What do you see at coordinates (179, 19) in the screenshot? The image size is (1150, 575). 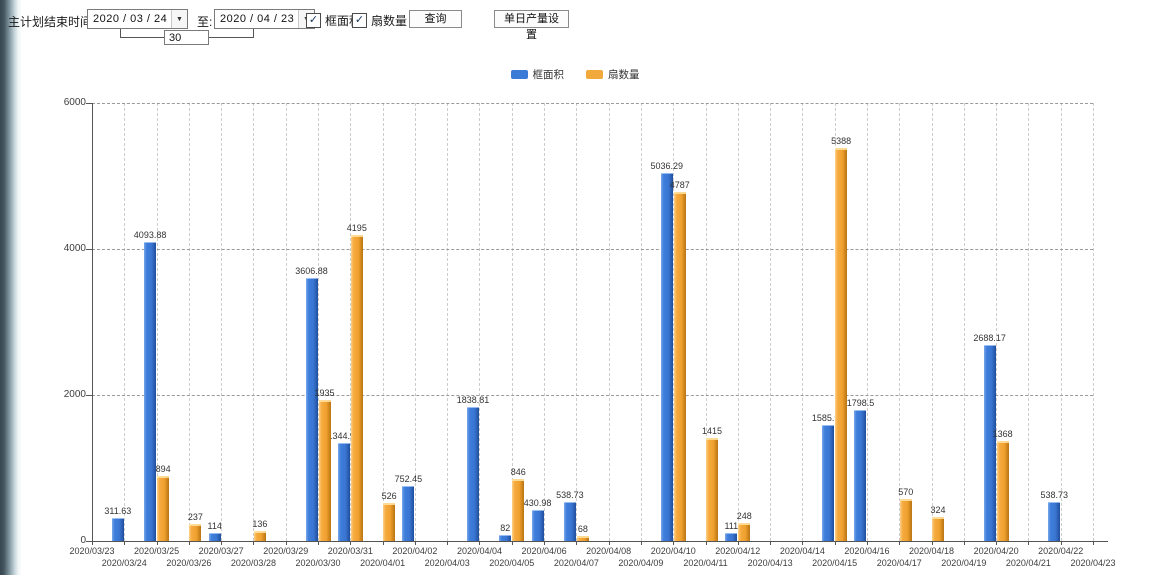 I see `chevron-down-icon: ▼` at bounding box center [179, 19].